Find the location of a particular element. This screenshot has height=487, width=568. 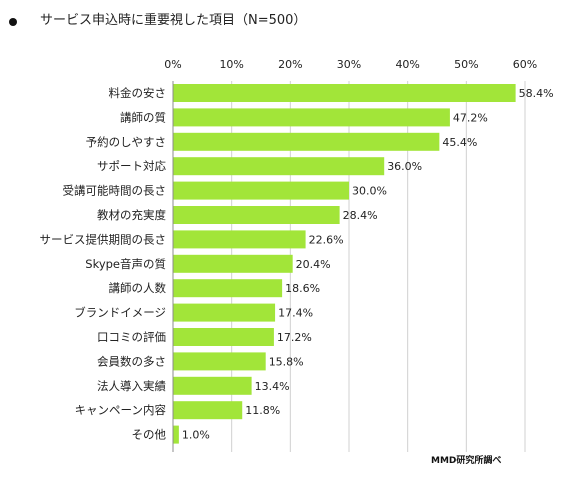

data-label: 11.8% is located at coordinates (262, 410).